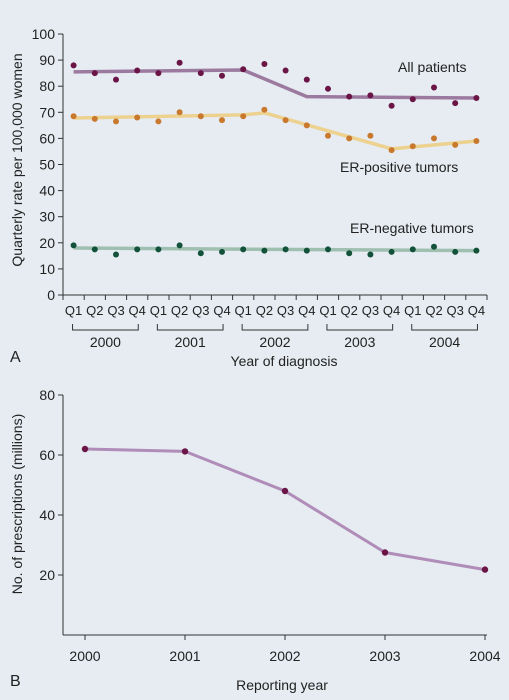 The height and width of the screenshot is (700, 509). What do you see at coordinates (432, 67) in the screenshot?
I see `series-label: All patients` at bounding box center [432, 67].